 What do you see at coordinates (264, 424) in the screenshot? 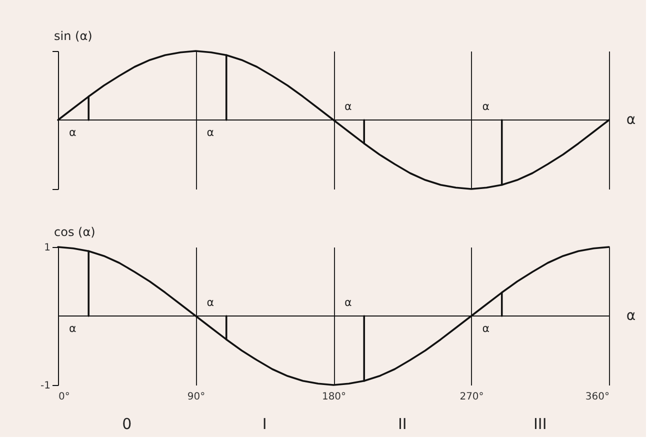
I see `text: I` at bounding box center [264, 424].